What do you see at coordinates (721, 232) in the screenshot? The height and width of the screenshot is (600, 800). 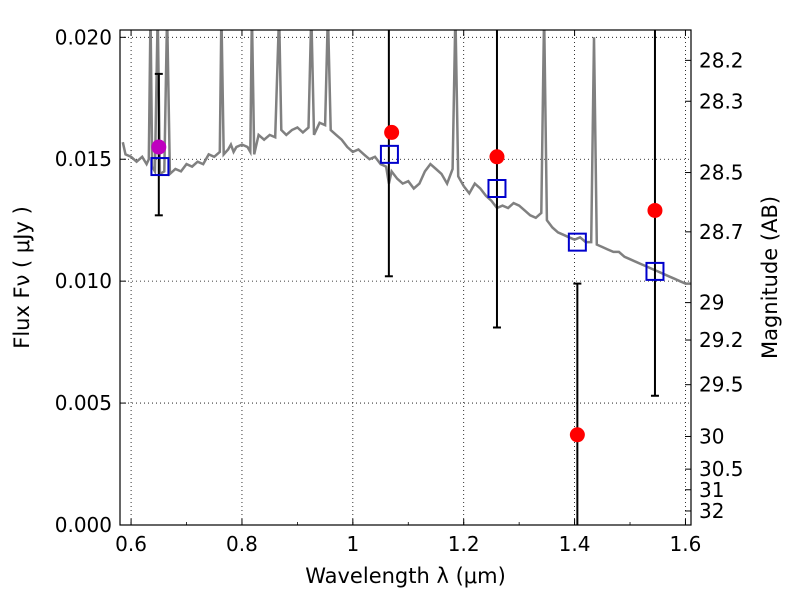 I see `y2-tick-label: 28.7` at bounding box center [721, 232].